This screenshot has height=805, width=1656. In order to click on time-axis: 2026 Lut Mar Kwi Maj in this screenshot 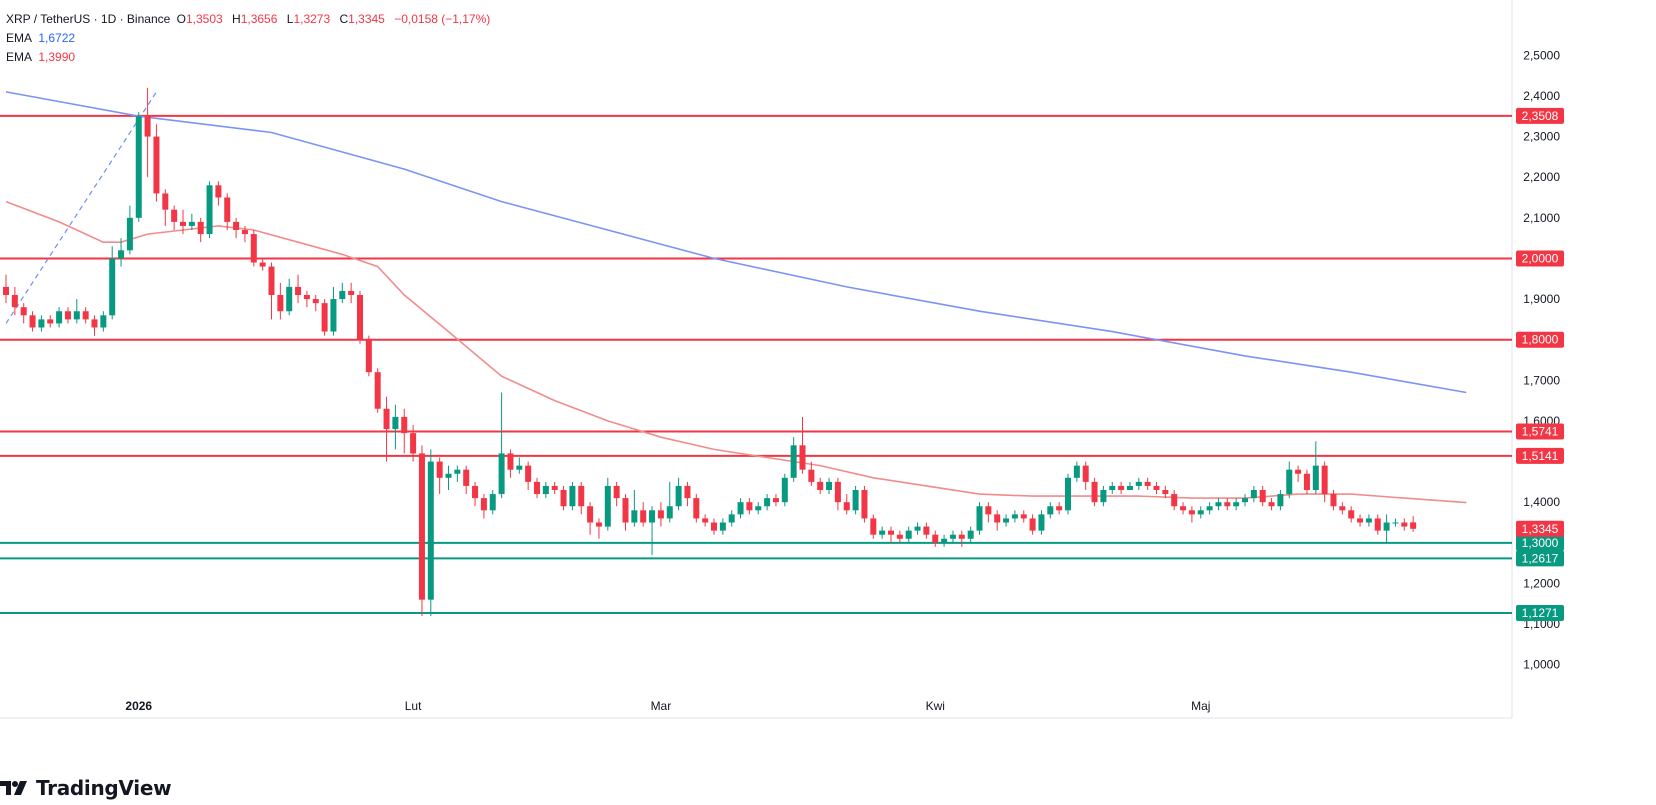, I will do `click(756, 709)`.